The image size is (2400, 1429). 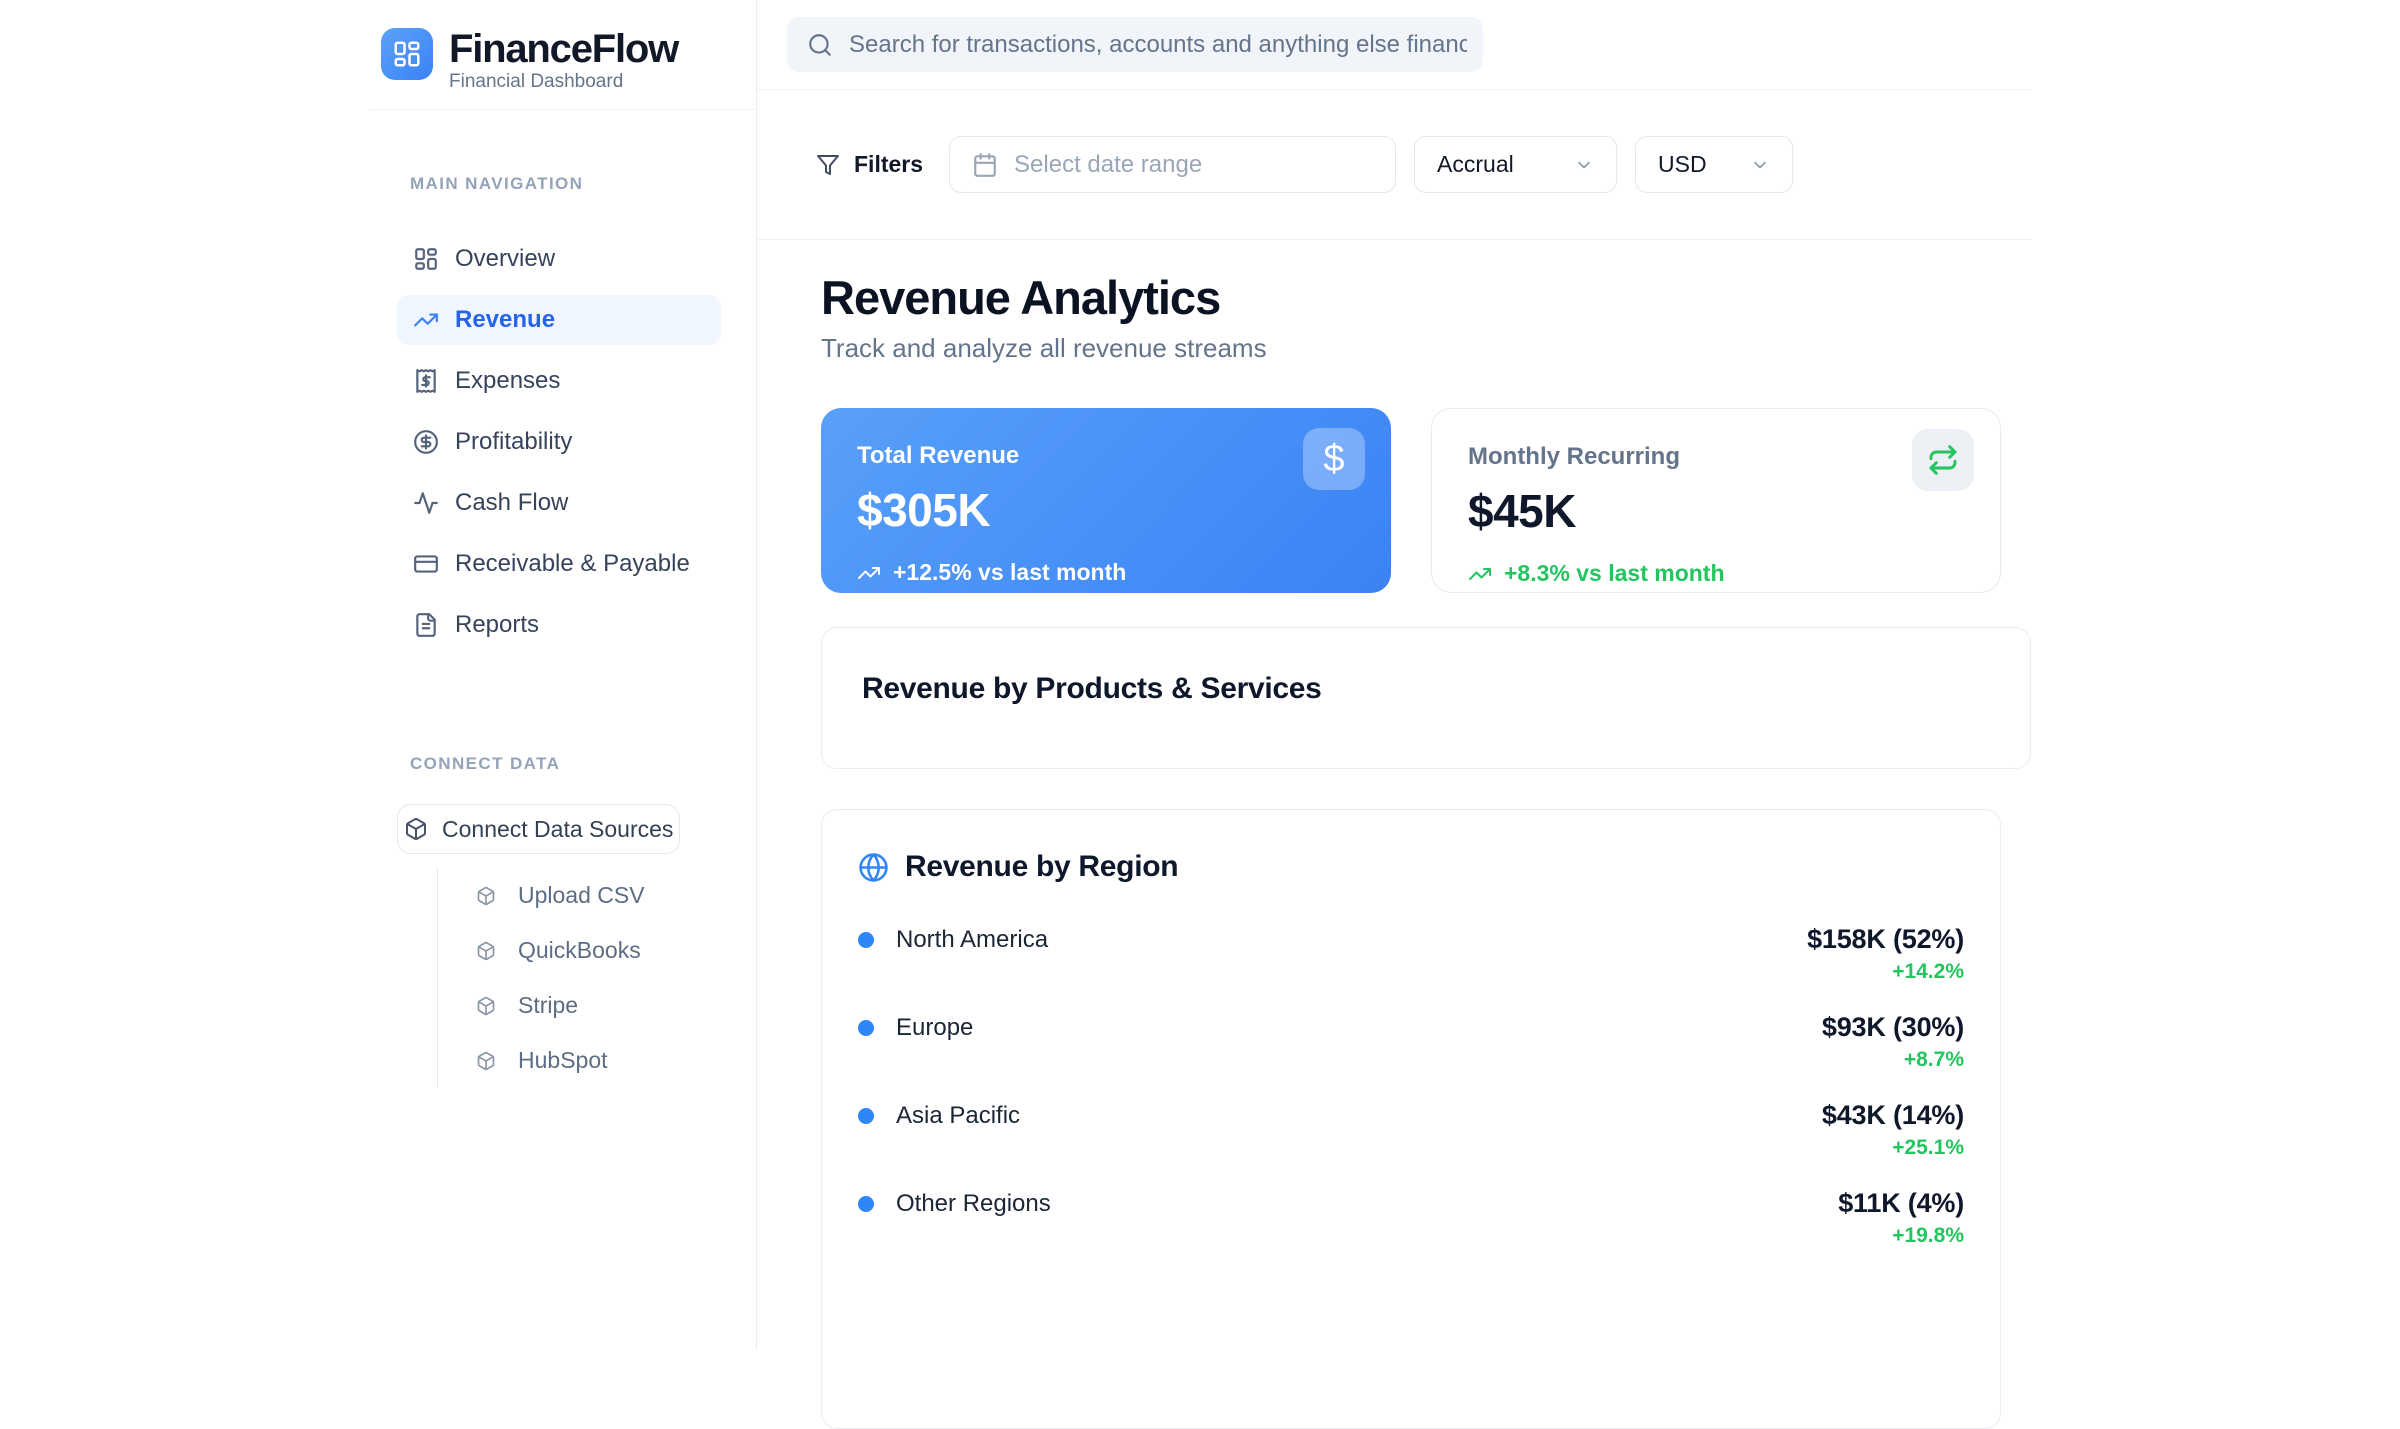 What do you see at coordinates (1165, 44) in the screenshot?
I see `search-input` at bounding box center [1165, 44].